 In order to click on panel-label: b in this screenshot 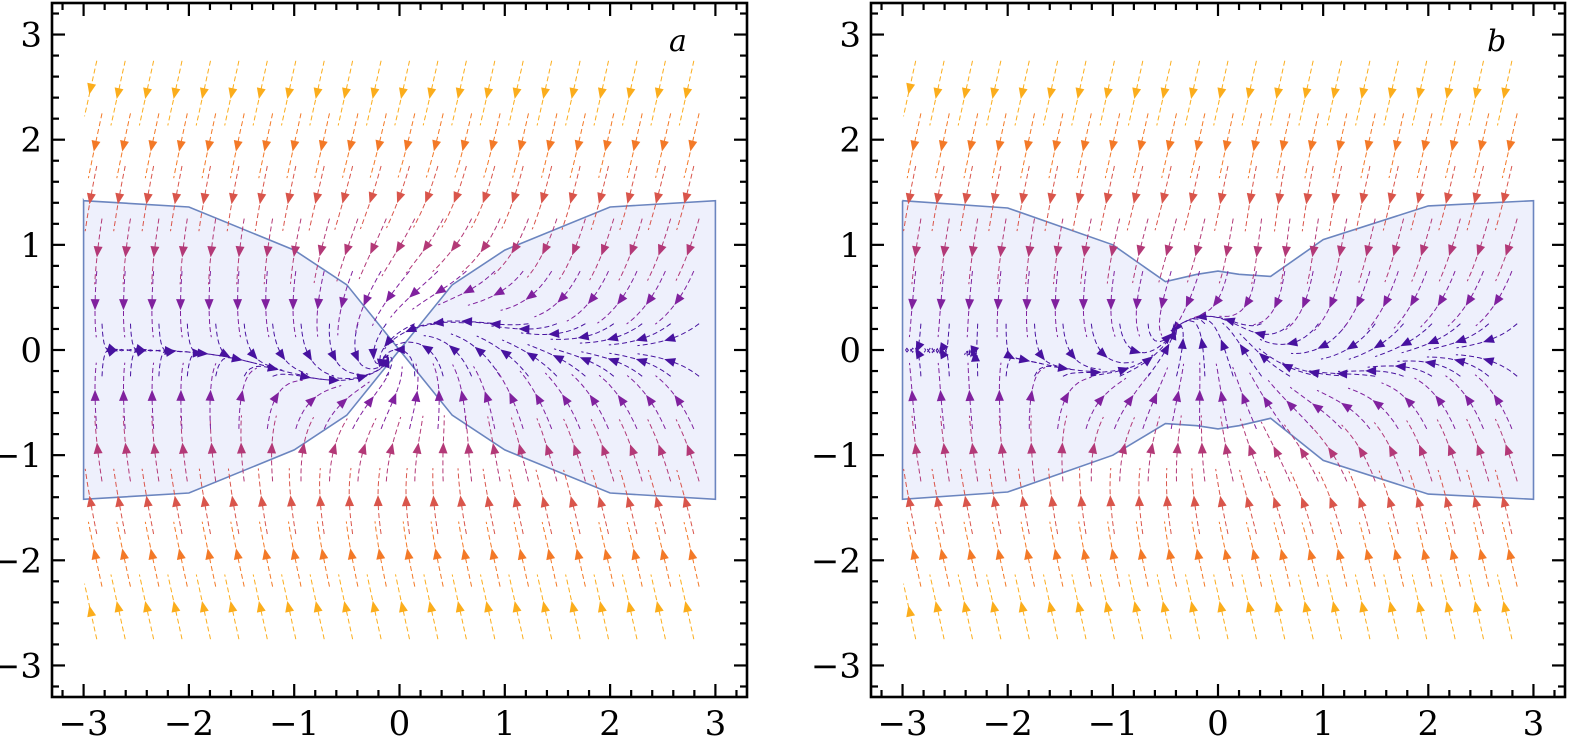, I will do `click(1496, 41)`.